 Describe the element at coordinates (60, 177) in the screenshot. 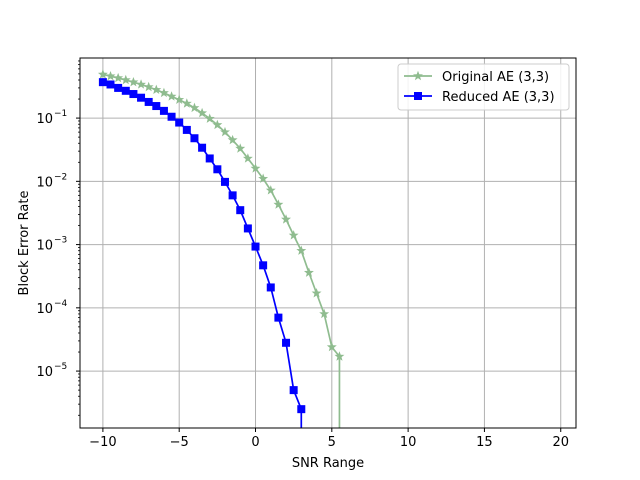

I see `y-tick-exponent: −2` at that location.